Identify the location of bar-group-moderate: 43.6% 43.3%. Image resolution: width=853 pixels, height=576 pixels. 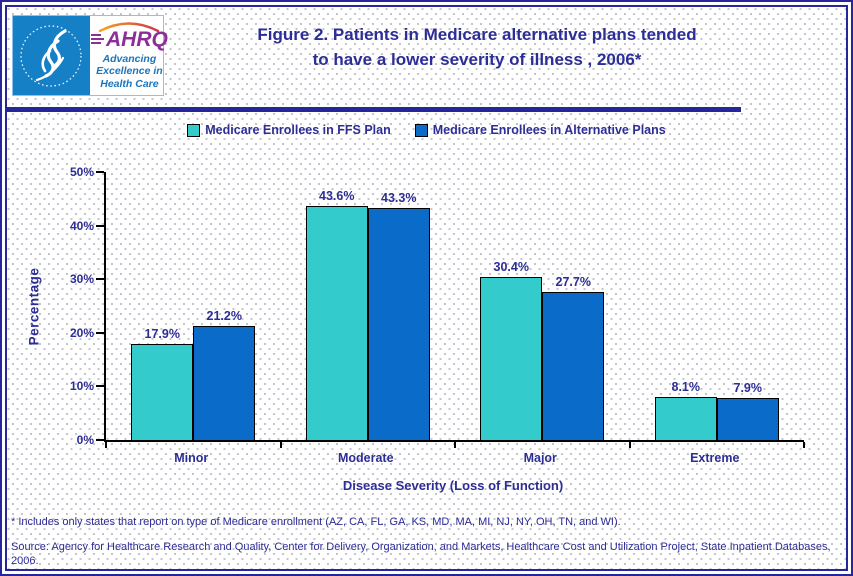
(368, 306).